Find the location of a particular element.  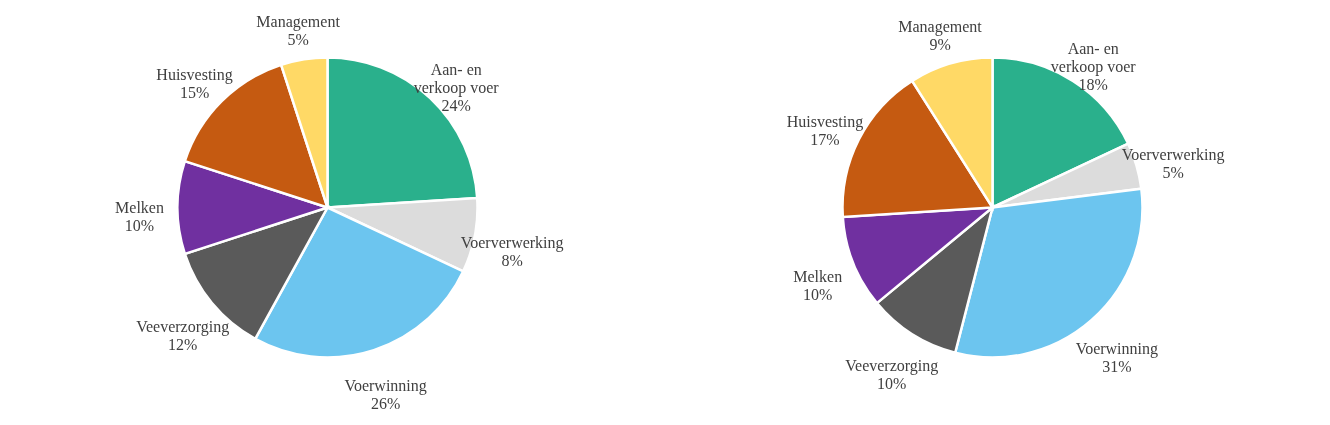

data-label: 17% is located at coordinates (825, 140).